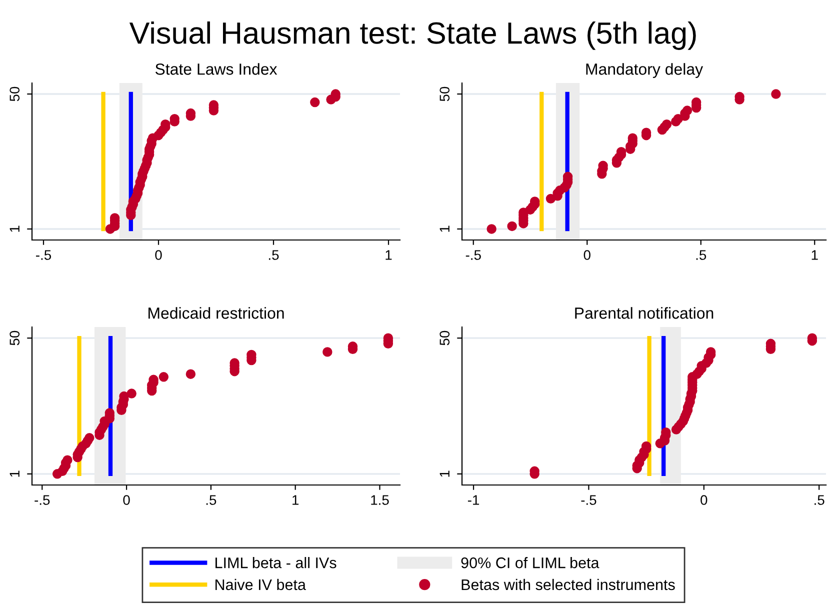 The width and height of the screenshot is (827, 613). I want to click on x-tick-label: 1.5, so click(380, 500).